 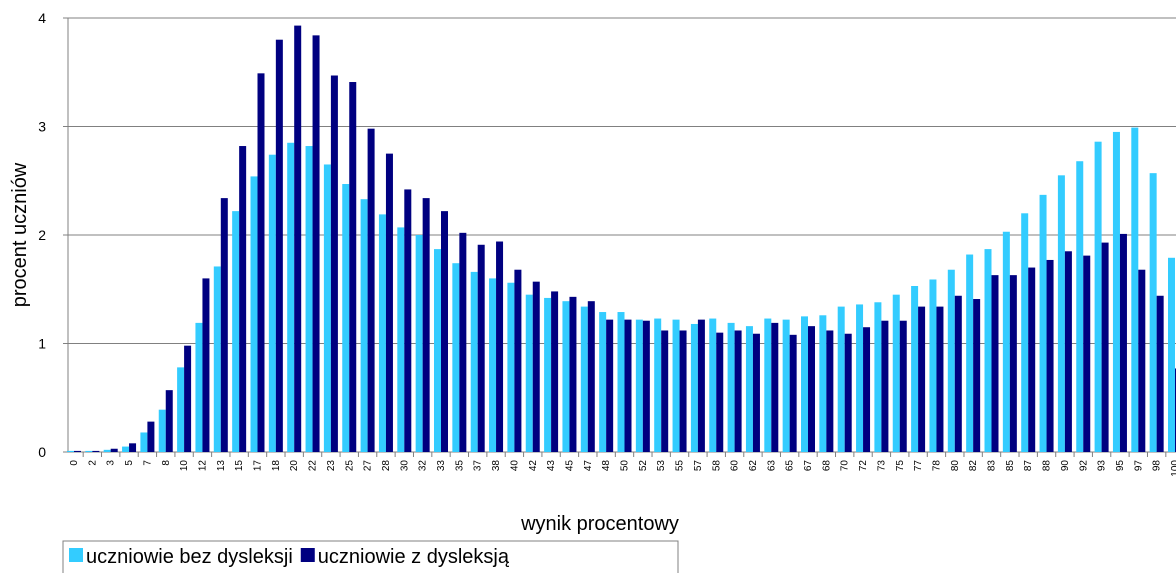 What do you see at coordinates (599, 524) in the screenshot?
I see `x-axis-title: wynik procentowy` at bounding box center [599, 524].